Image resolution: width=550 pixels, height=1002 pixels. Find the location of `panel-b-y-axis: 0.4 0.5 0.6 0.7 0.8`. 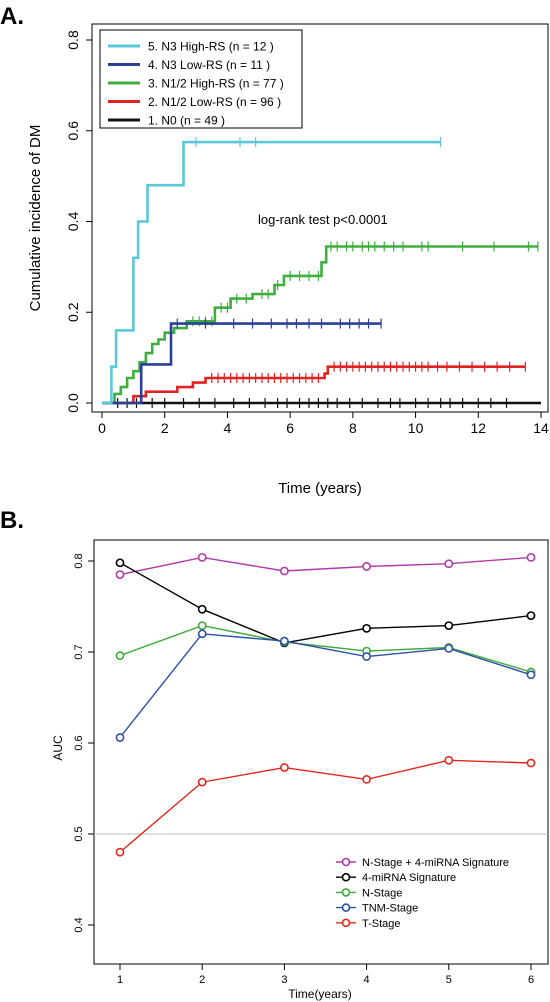

panel-b-y-axis: 0.4 0.5 0.6 0.7 0.8 is located at coordinates (83, 743).